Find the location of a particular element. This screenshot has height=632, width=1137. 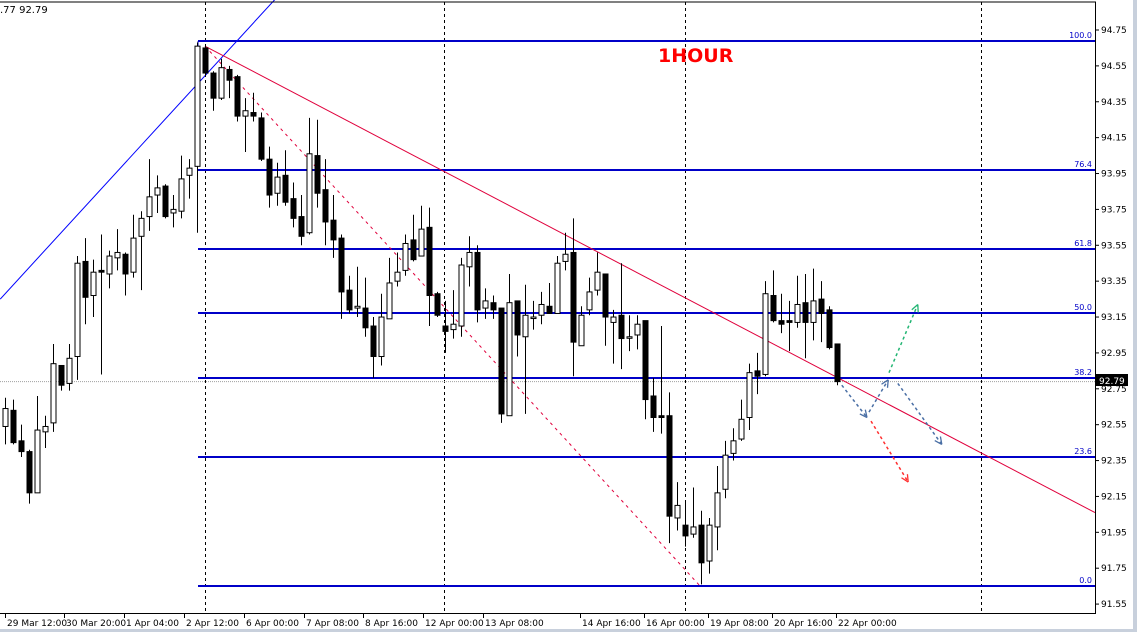

current-price-badge is located at coordinates (1112, 380).